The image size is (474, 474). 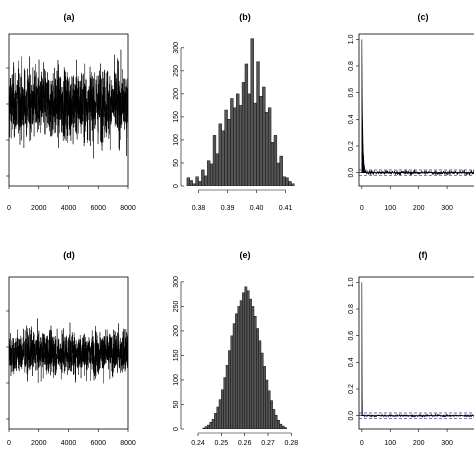 I want to click on plot-area-b, so click(x=240, y=112).